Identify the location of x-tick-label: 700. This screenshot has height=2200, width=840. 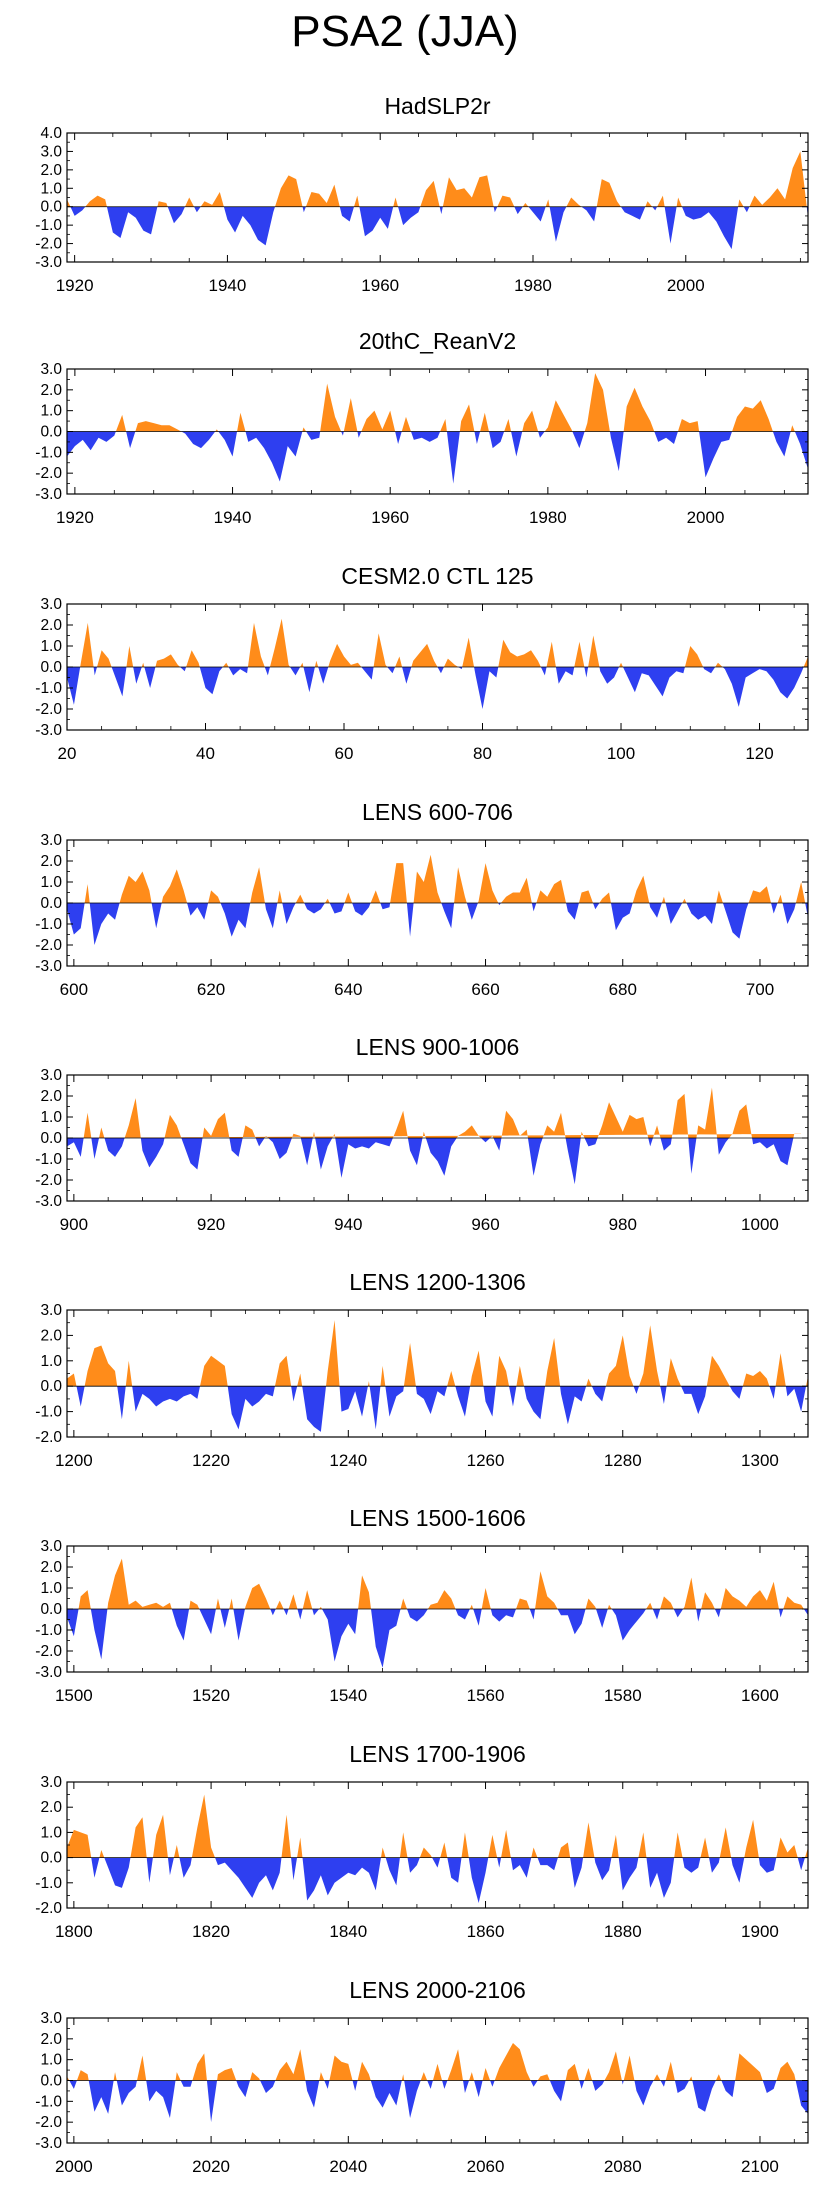
(760, 989).